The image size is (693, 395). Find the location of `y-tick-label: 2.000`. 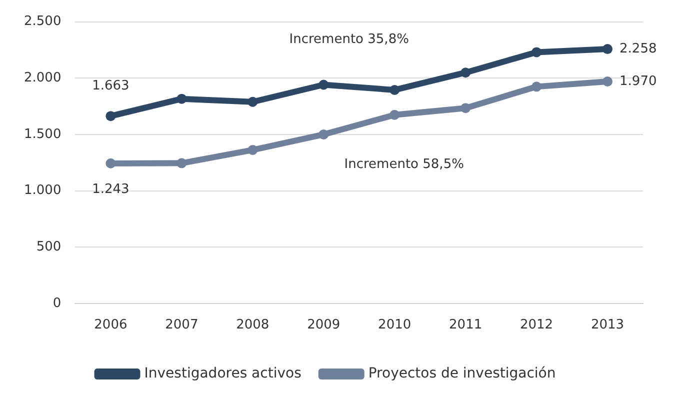

y-tick-label: 2.000 is located at coordinates (43, 78).